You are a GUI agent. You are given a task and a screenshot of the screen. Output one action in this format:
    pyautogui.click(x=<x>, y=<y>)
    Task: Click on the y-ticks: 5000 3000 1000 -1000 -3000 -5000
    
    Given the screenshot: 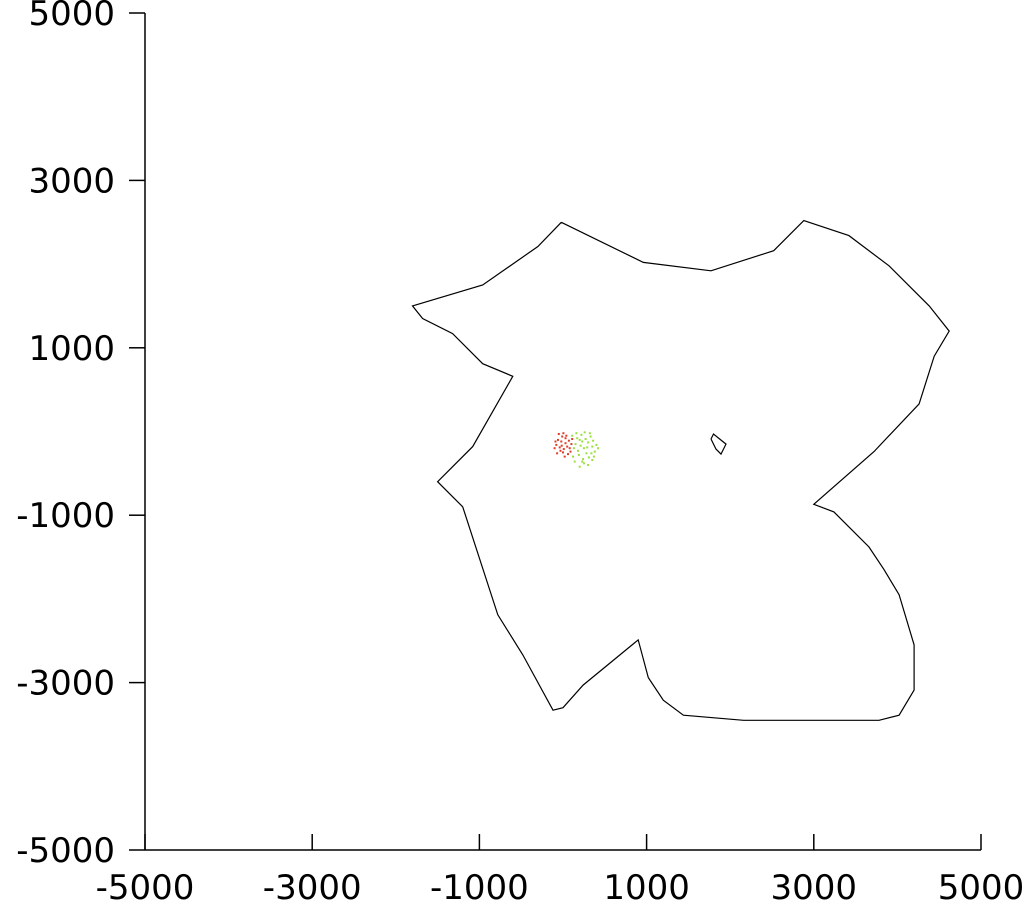 What is the action you would take?
    pyautogui.click(x=80, y=435)
    